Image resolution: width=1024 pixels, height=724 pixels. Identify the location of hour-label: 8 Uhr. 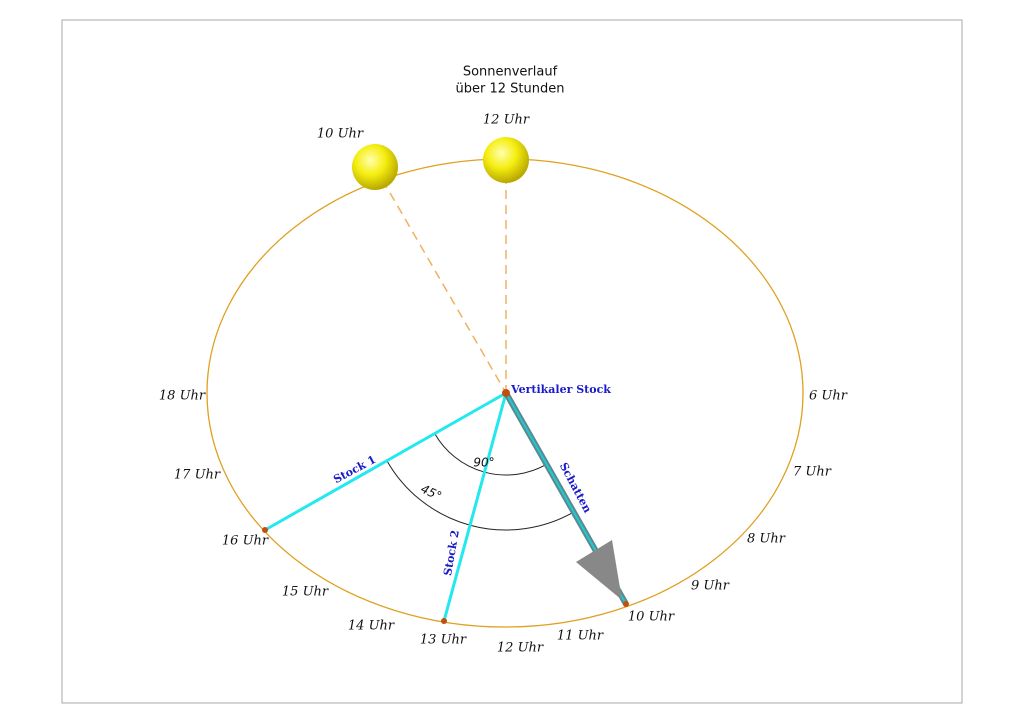
(766, 539).